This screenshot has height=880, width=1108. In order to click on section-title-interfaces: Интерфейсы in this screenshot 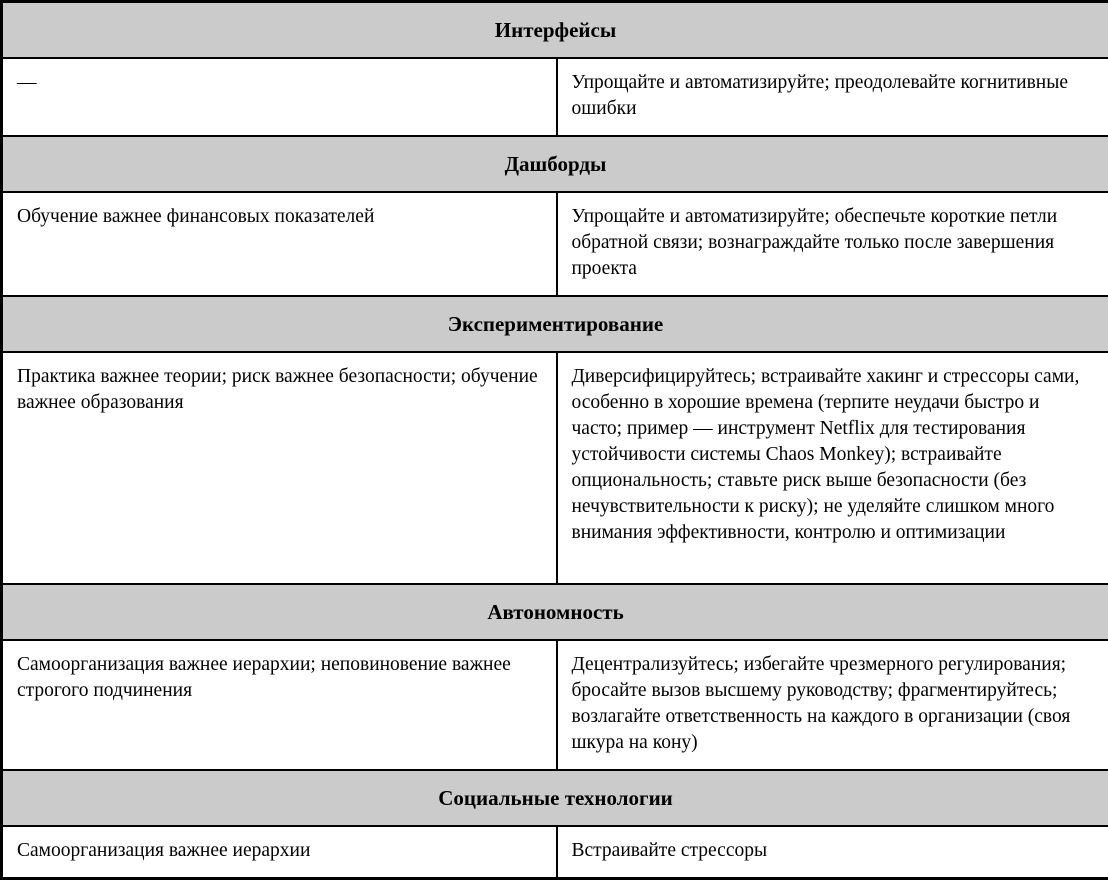, I will do `click(555, 30)`.